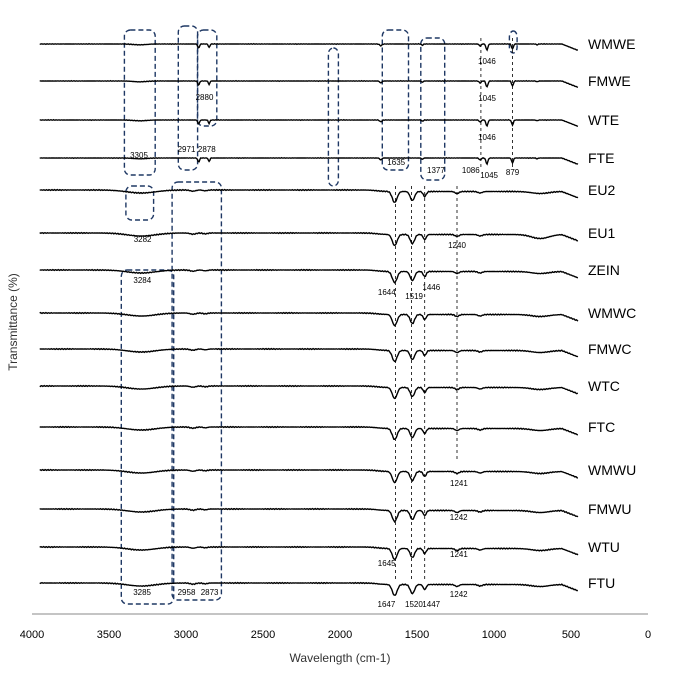 This screenshot has width=685, height=683. Describe the element at coordinates (32, 635) in the screenshot. I see `x-tick-label: 4000` at that location.